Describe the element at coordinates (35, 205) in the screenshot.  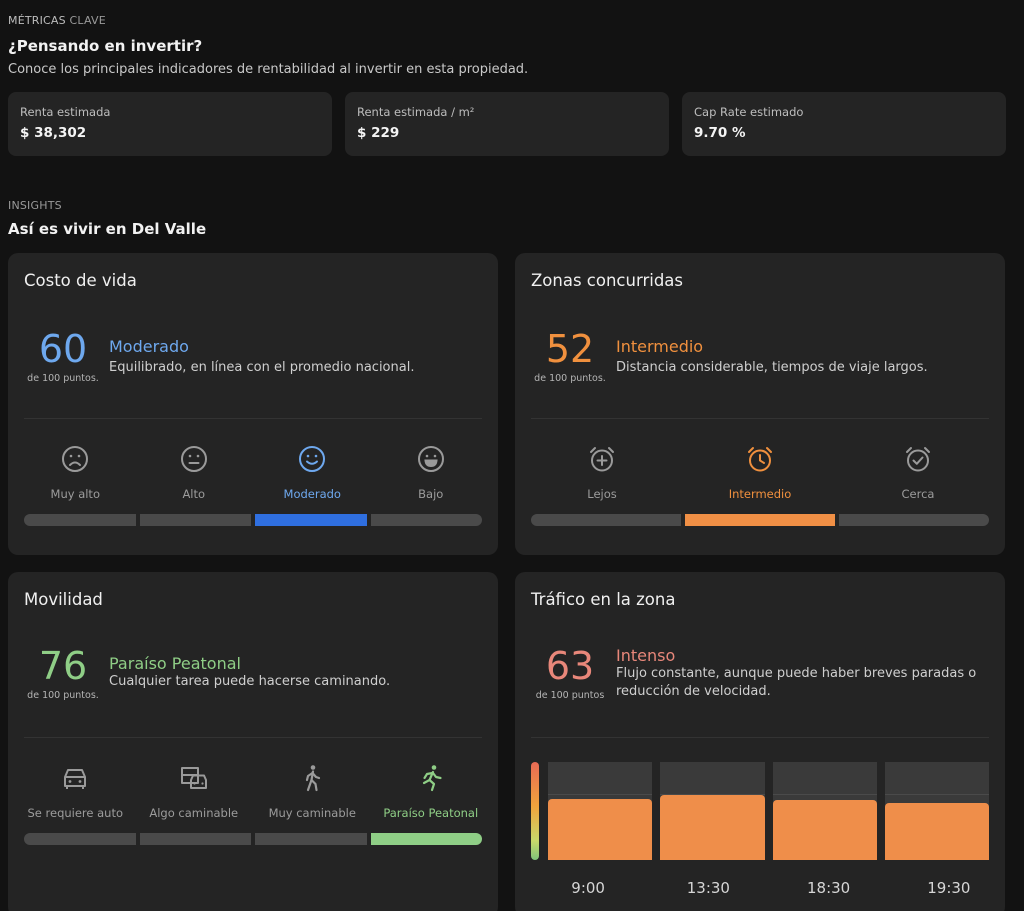
I see `insights-eyebrow: INSIGHTS` at that location.